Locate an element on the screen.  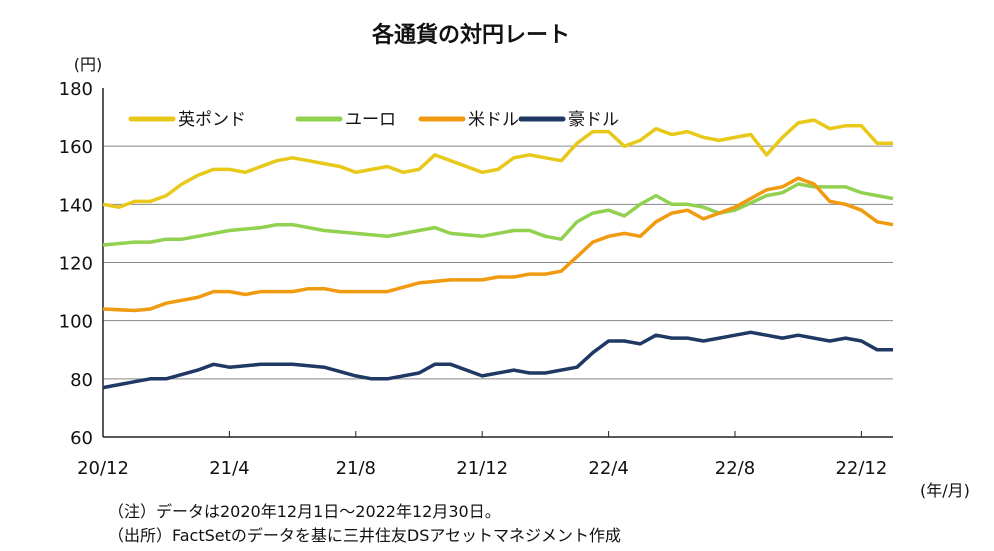
y-tick-label: 100 is located at coordinates (76, 322).